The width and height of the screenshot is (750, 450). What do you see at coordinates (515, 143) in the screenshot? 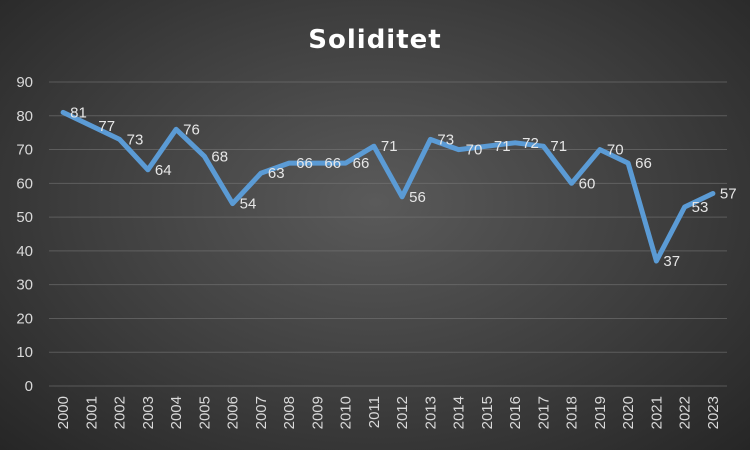
I see `data-point-2016` at bounding box center [515, 143].